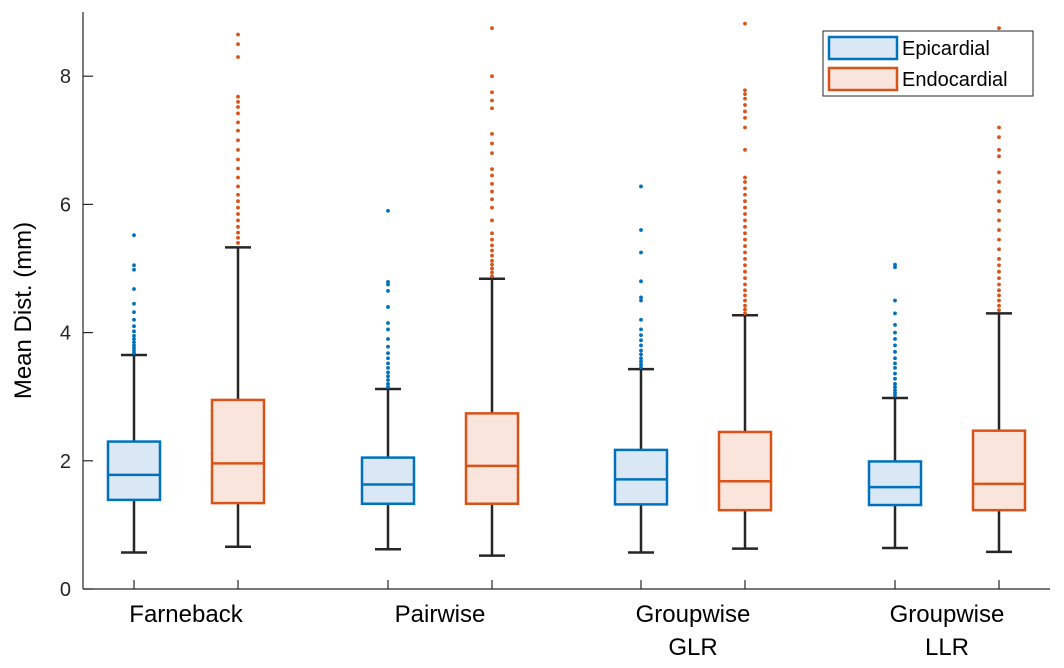  Describe the element at coordinates (693, 614) in the screenshot. I see `x-category-label: Groupwise` at that location.